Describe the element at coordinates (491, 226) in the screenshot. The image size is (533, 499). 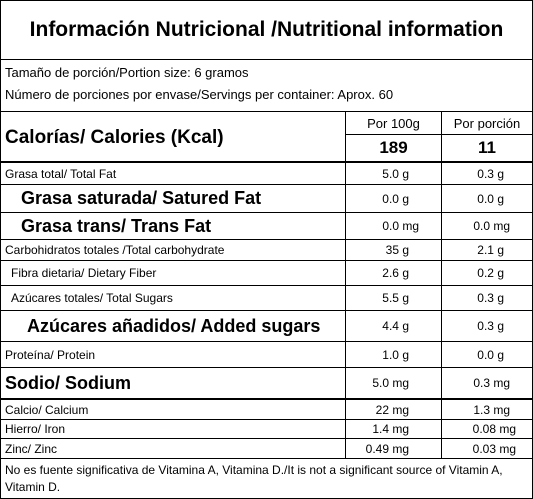
I see `nutrient-per-serving: 0.0 mg` at that location.